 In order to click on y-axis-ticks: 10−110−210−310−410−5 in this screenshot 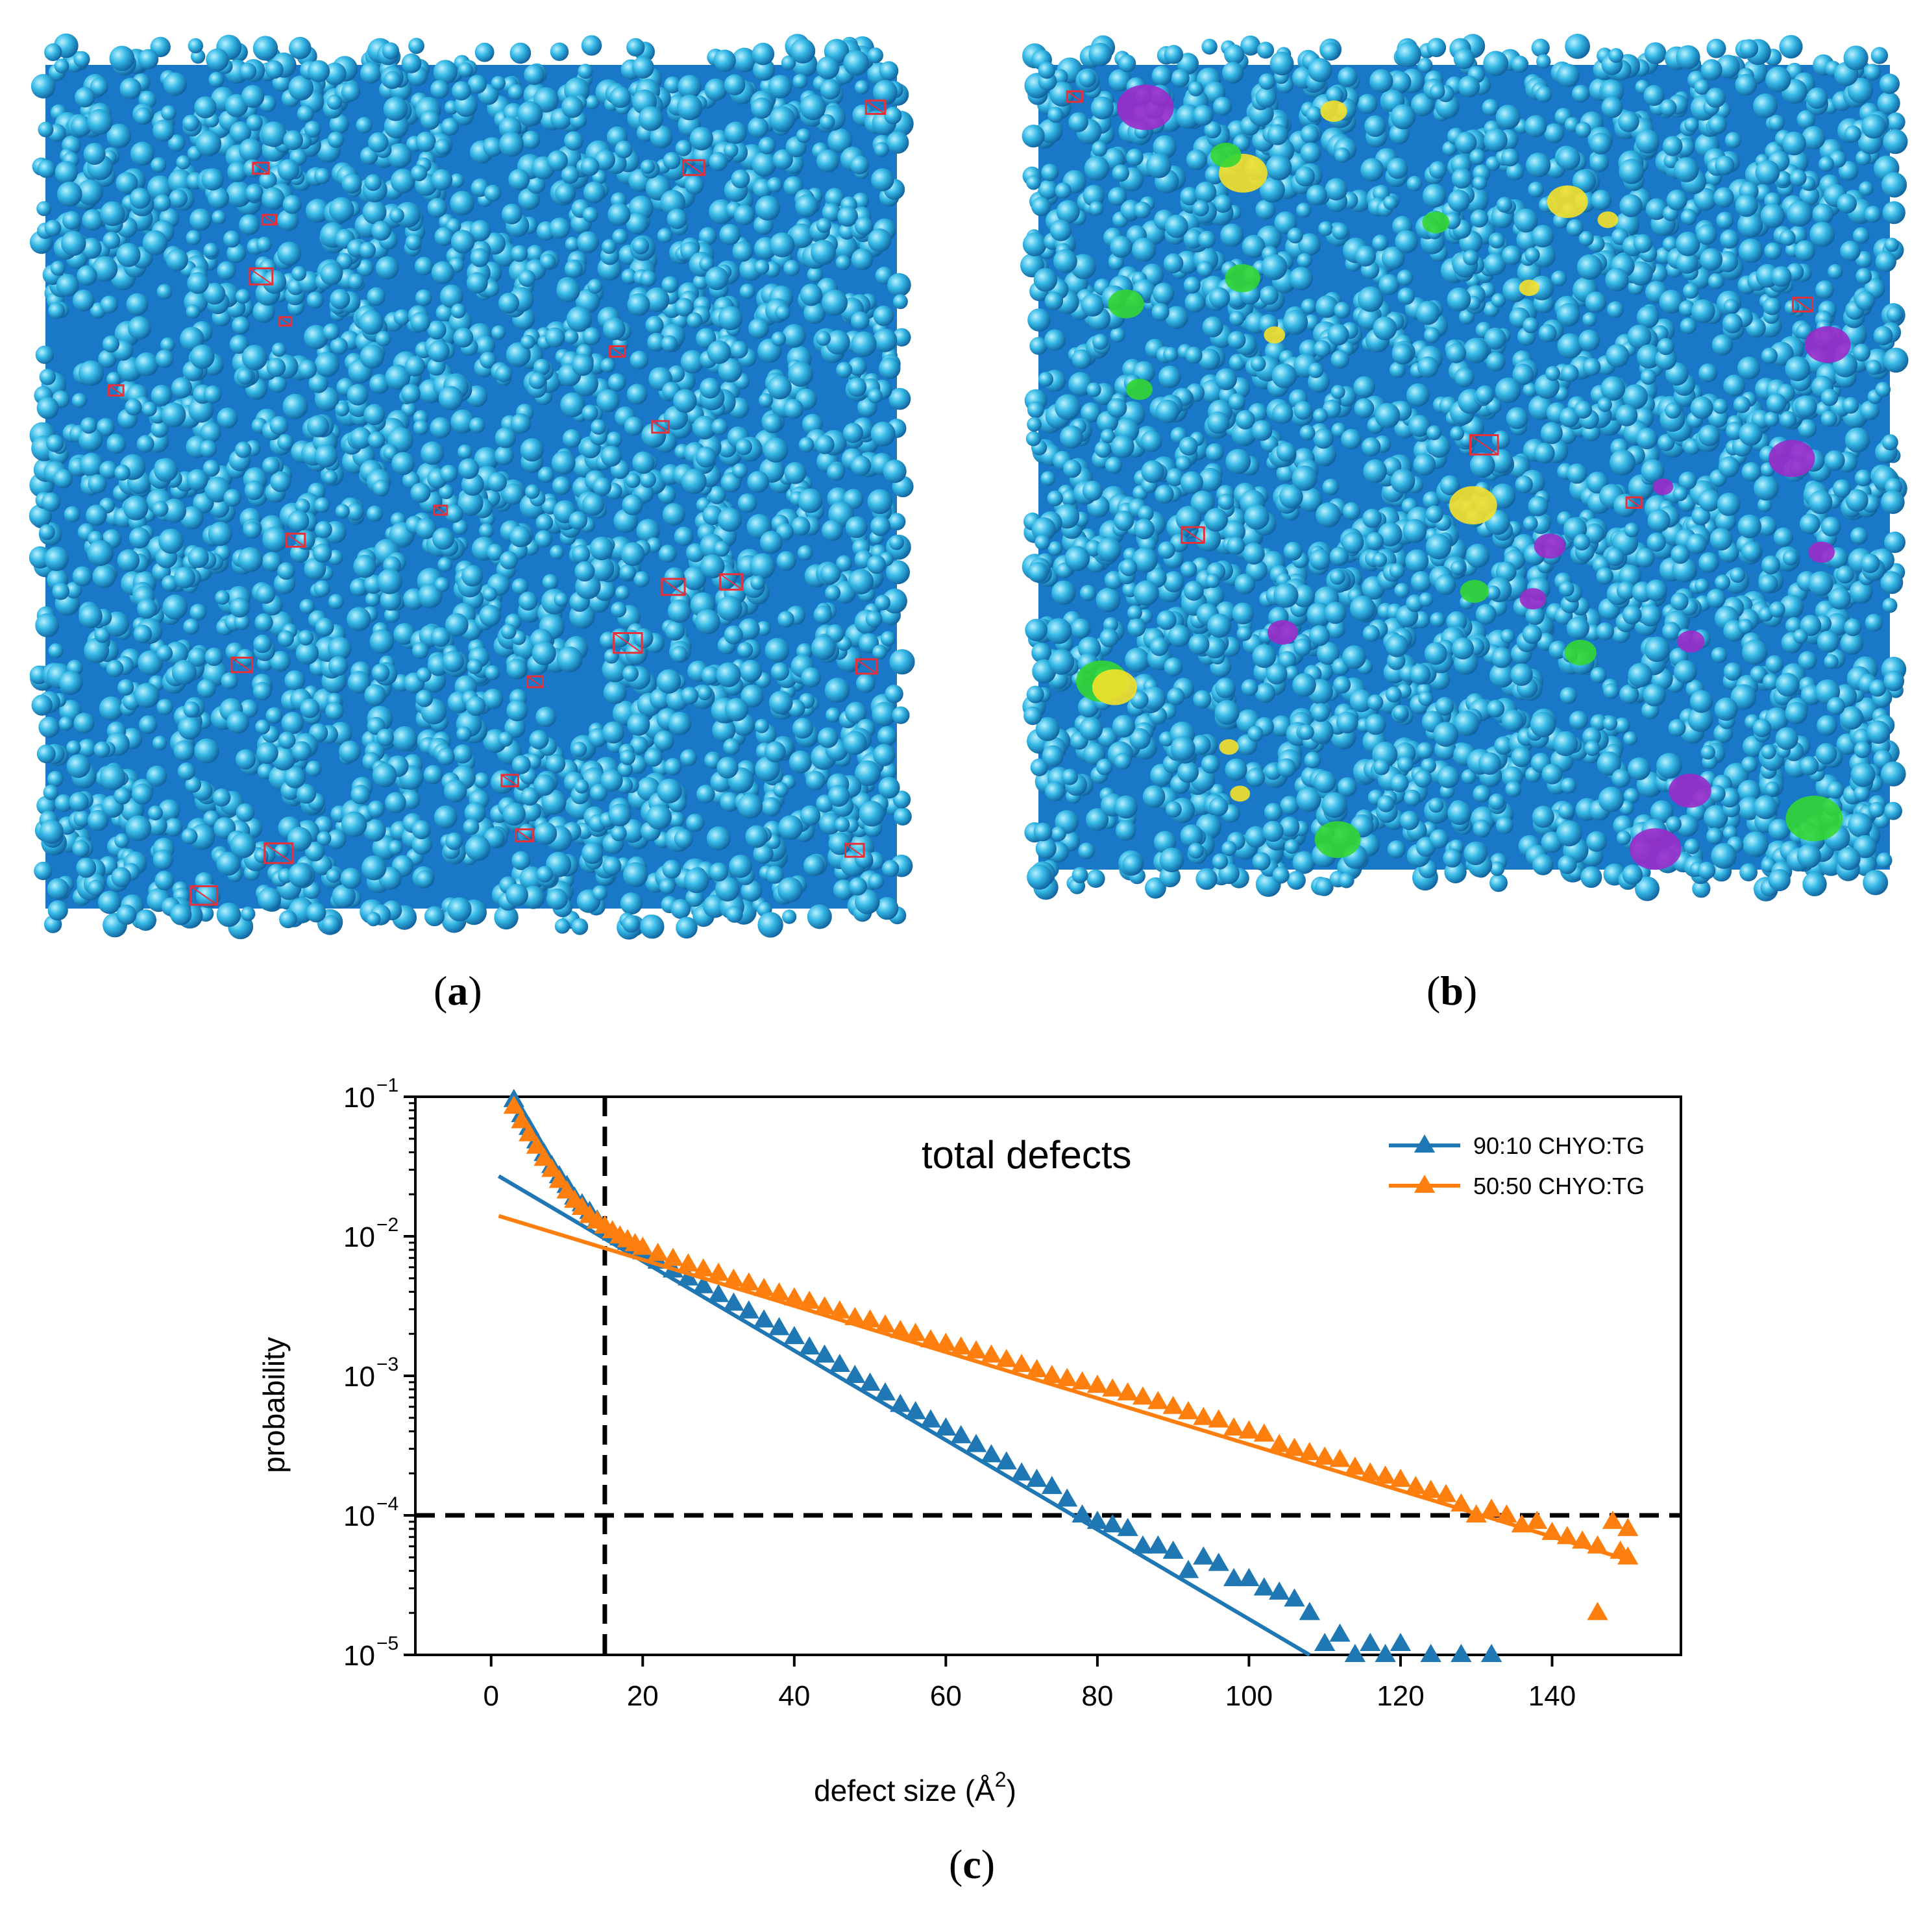, I will do `click(379, 1373)`.